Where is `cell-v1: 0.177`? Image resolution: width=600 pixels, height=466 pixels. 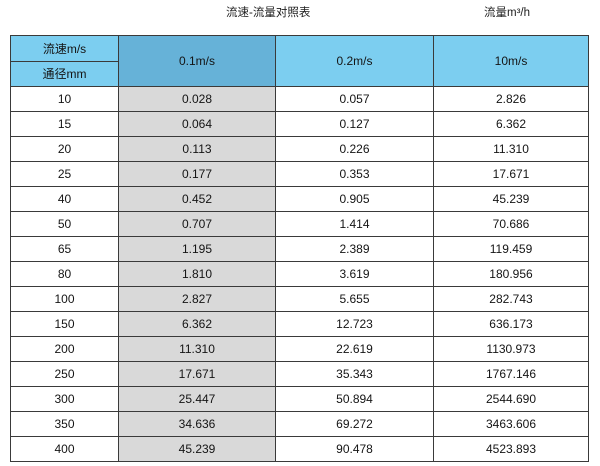 cell-v1: 0.177 is located at coordinates (197, 174).